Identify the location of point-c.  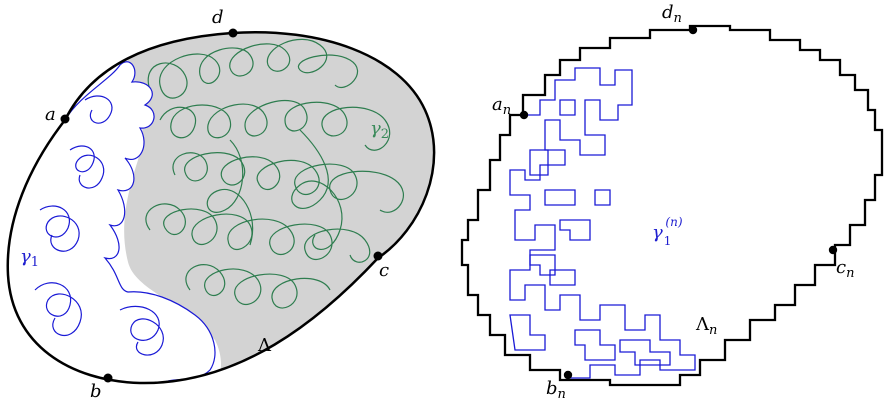
(378, 256).